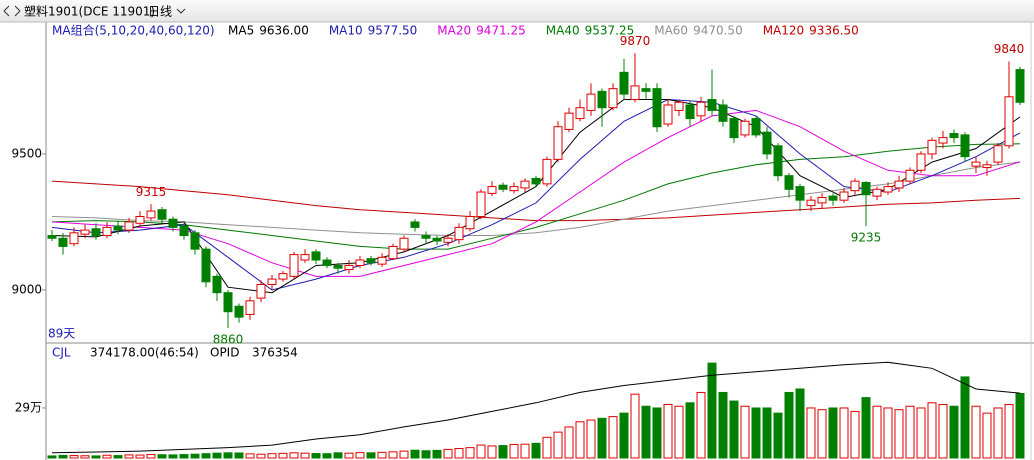 The image size is (1034, 460). What do you see at coordinates (866, 238) in the screenshot?
I see `extreme-label: 9235` at bounding box center [866, 238].